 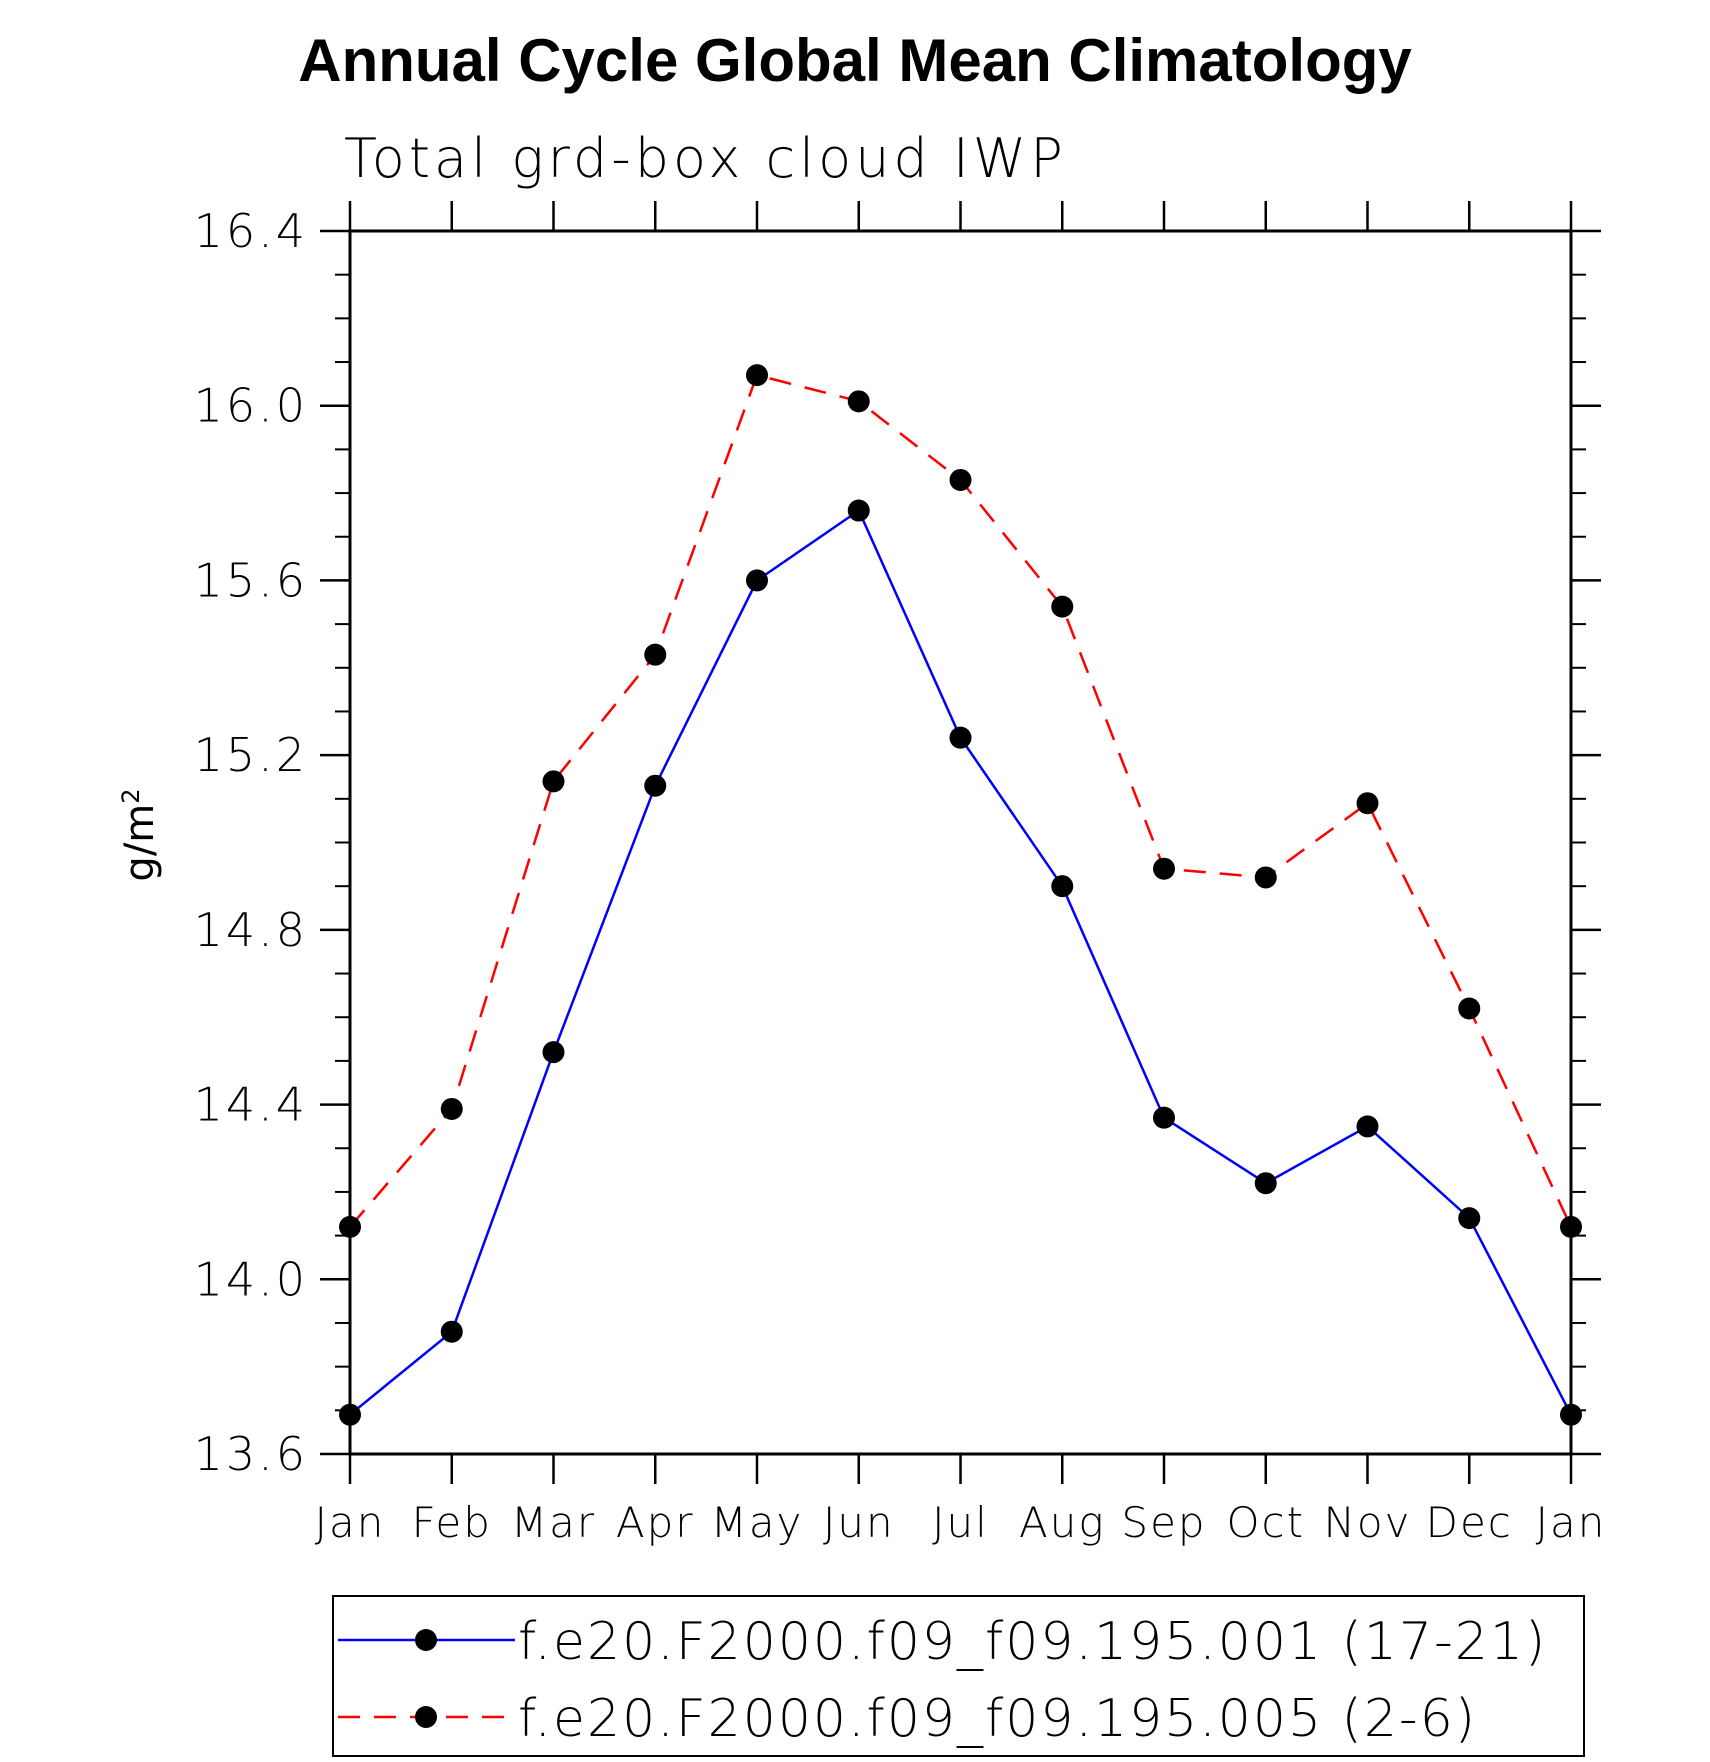 What do you see at coordinates (757, 1522) in the screenshot?
I see `x-tick-label: May` at bounding box center [757, 1522].